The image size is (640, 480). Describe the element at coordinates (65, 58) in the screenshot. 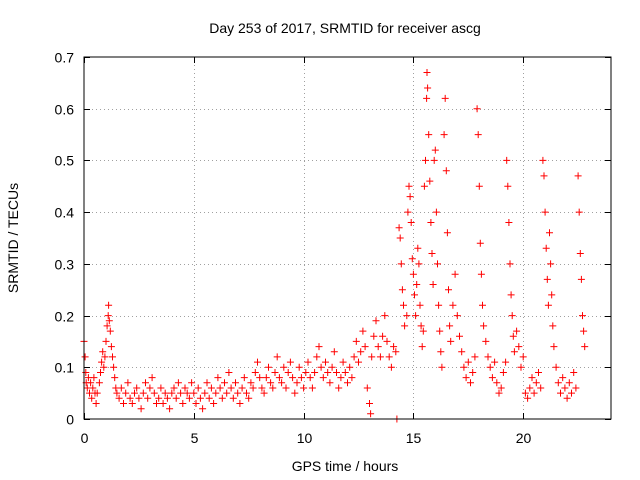

I see `y-tick-label: 0.7` at that location.